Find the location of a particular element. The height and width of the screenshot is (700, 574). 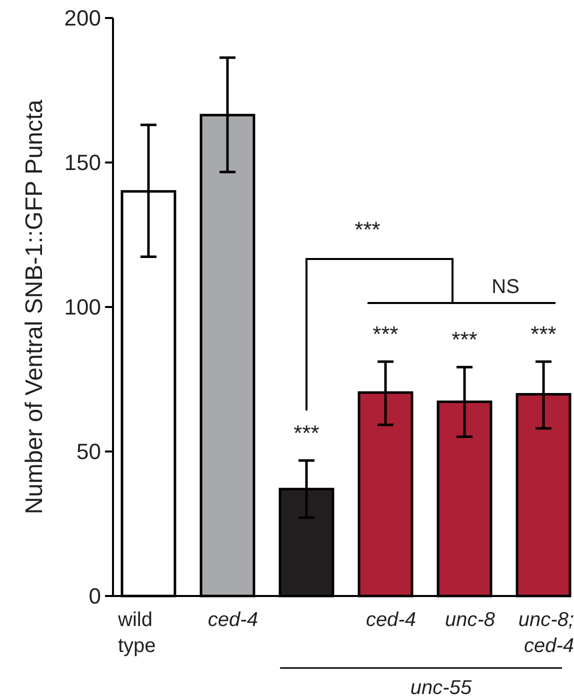

y-tick-label: 200 is located at coordinates (82, 18).